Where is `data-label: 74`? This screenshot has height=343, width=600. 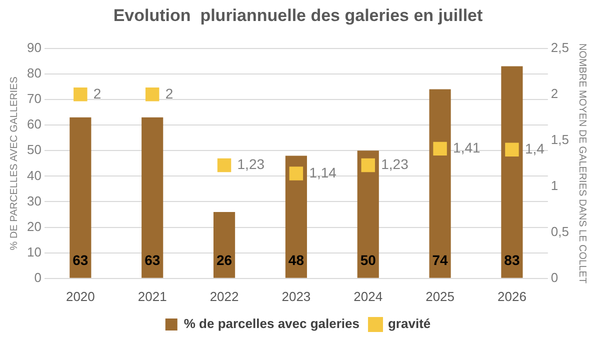 data-label: 74 is located at coordinates (440, 260).